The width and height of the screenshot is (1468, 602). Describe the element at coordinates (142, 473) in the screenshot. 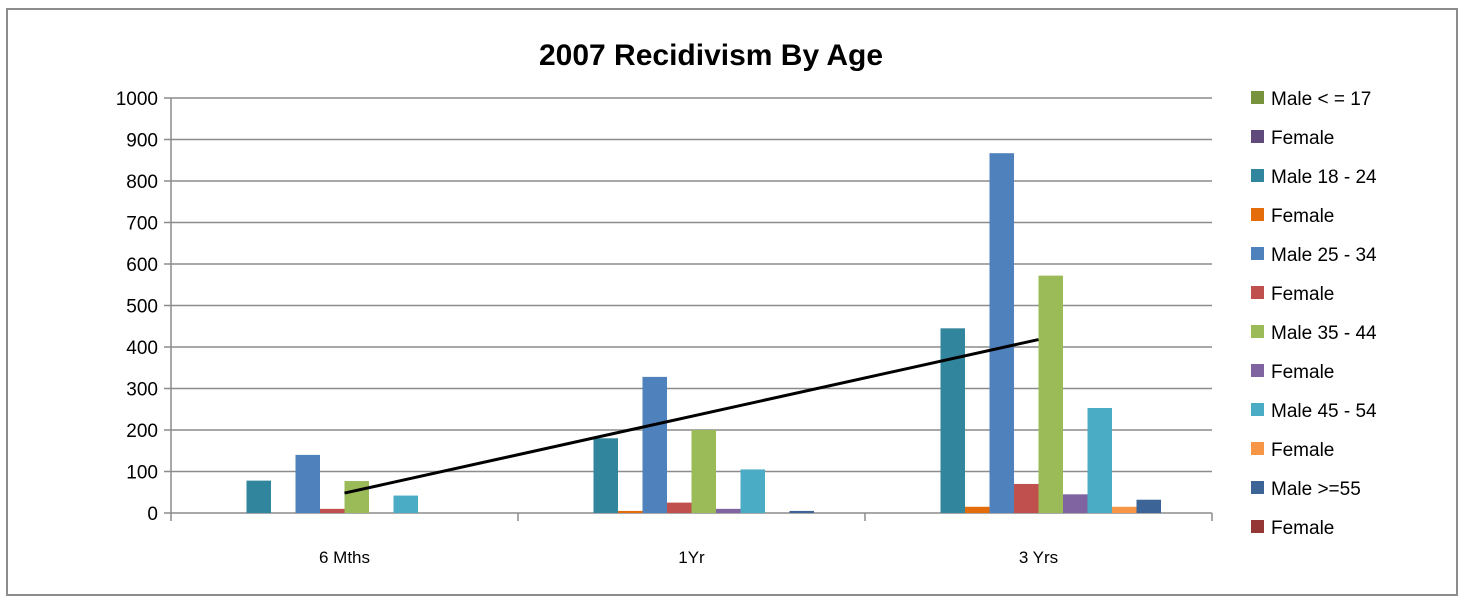

I see `y-tick-label: 100` at that location.